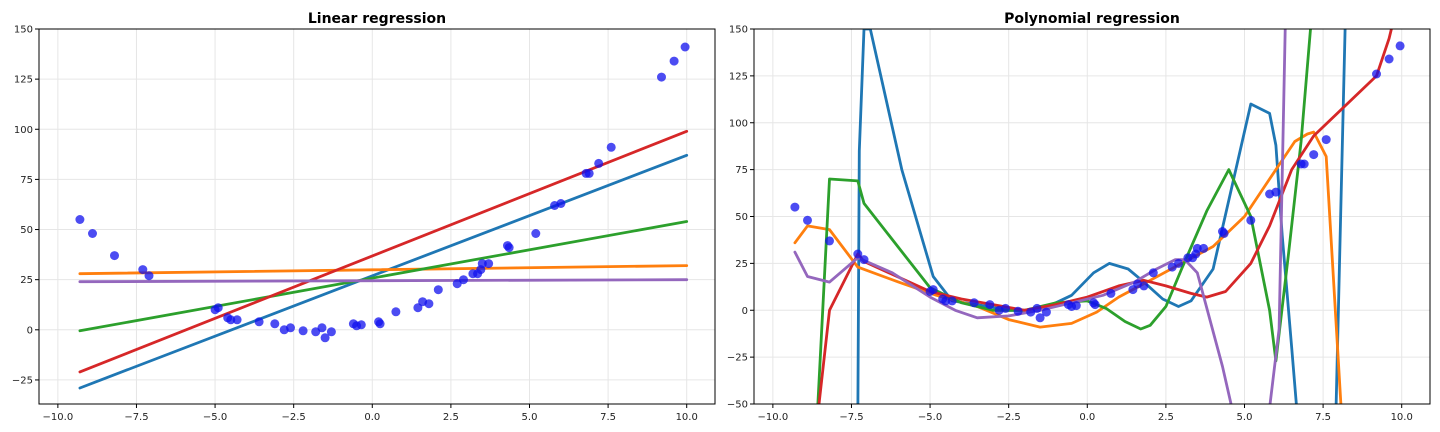  What do you see at coordinates (377, 19) in the screenshot?
I see `chart-title: Linear regression` at bounding box center [377, 19].